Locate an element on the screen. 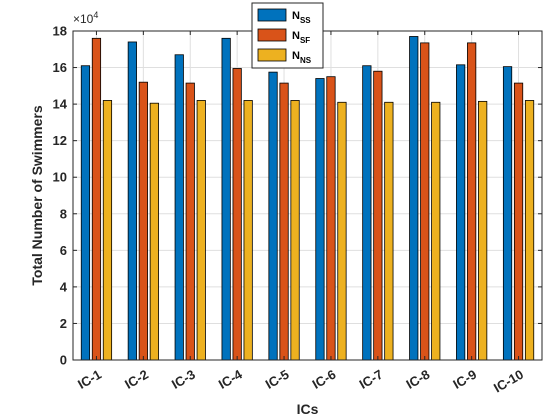 This screenshot has width=560, height=420. y-tick-label: 14 is located at coordinates (60, 104).